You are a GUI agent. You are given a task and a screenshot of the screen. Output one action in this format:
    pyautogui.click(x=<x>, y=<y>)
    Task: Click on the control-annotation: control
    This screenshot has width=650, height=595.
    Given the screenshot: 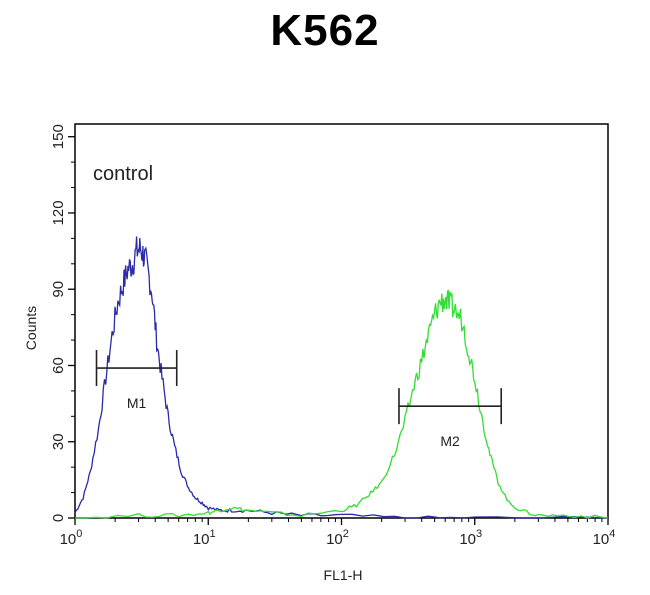 What is the action you would take?
    pyautogui.click(x=123, y=174)
    